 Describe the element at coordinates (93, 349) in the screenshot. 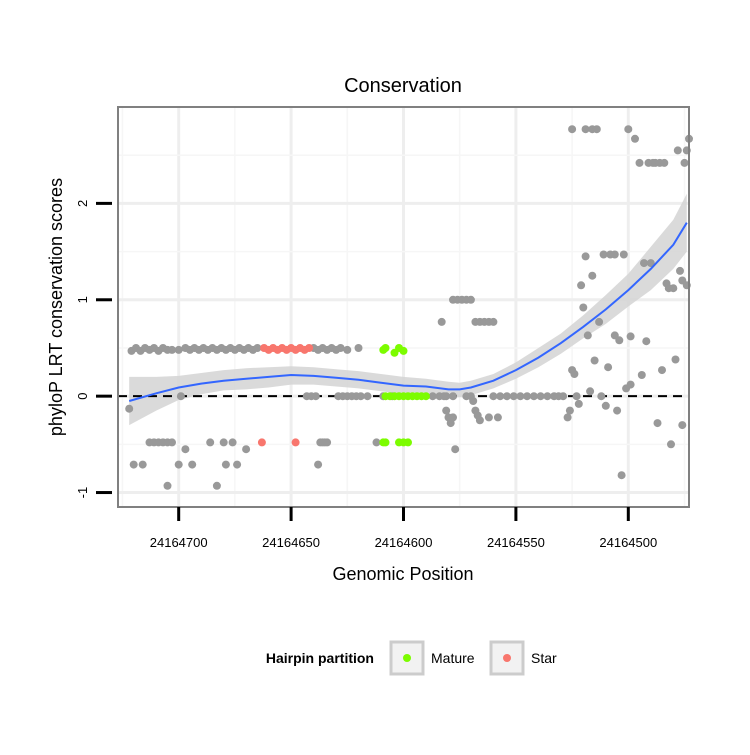

I see `y-axis: -1 0 1 2` at that location.